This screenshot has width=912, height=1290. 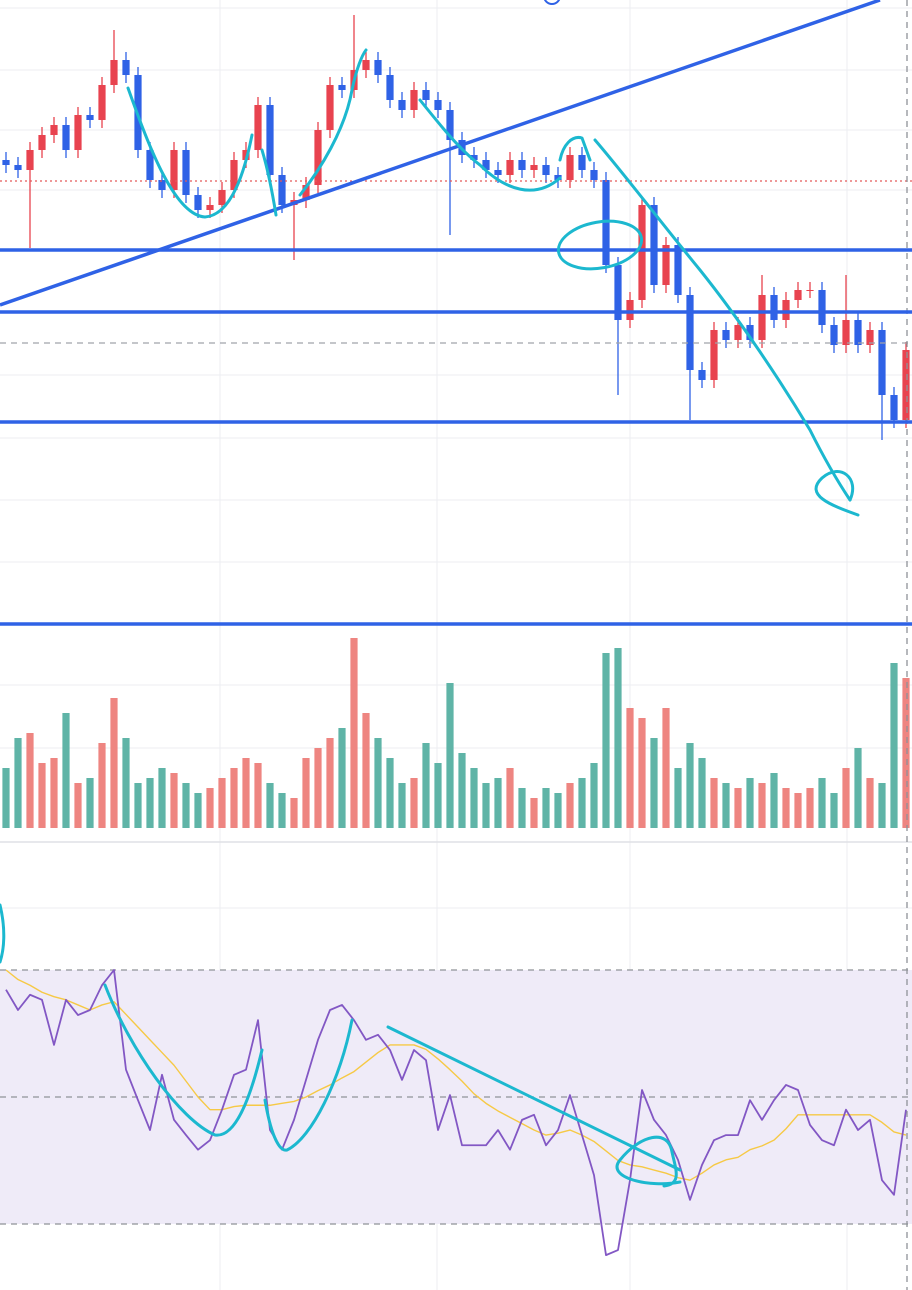 What do you see at coordinates (837, 493) in the screenshot?
I see `freehand-arrow-head` at bounding box center [837, 493].